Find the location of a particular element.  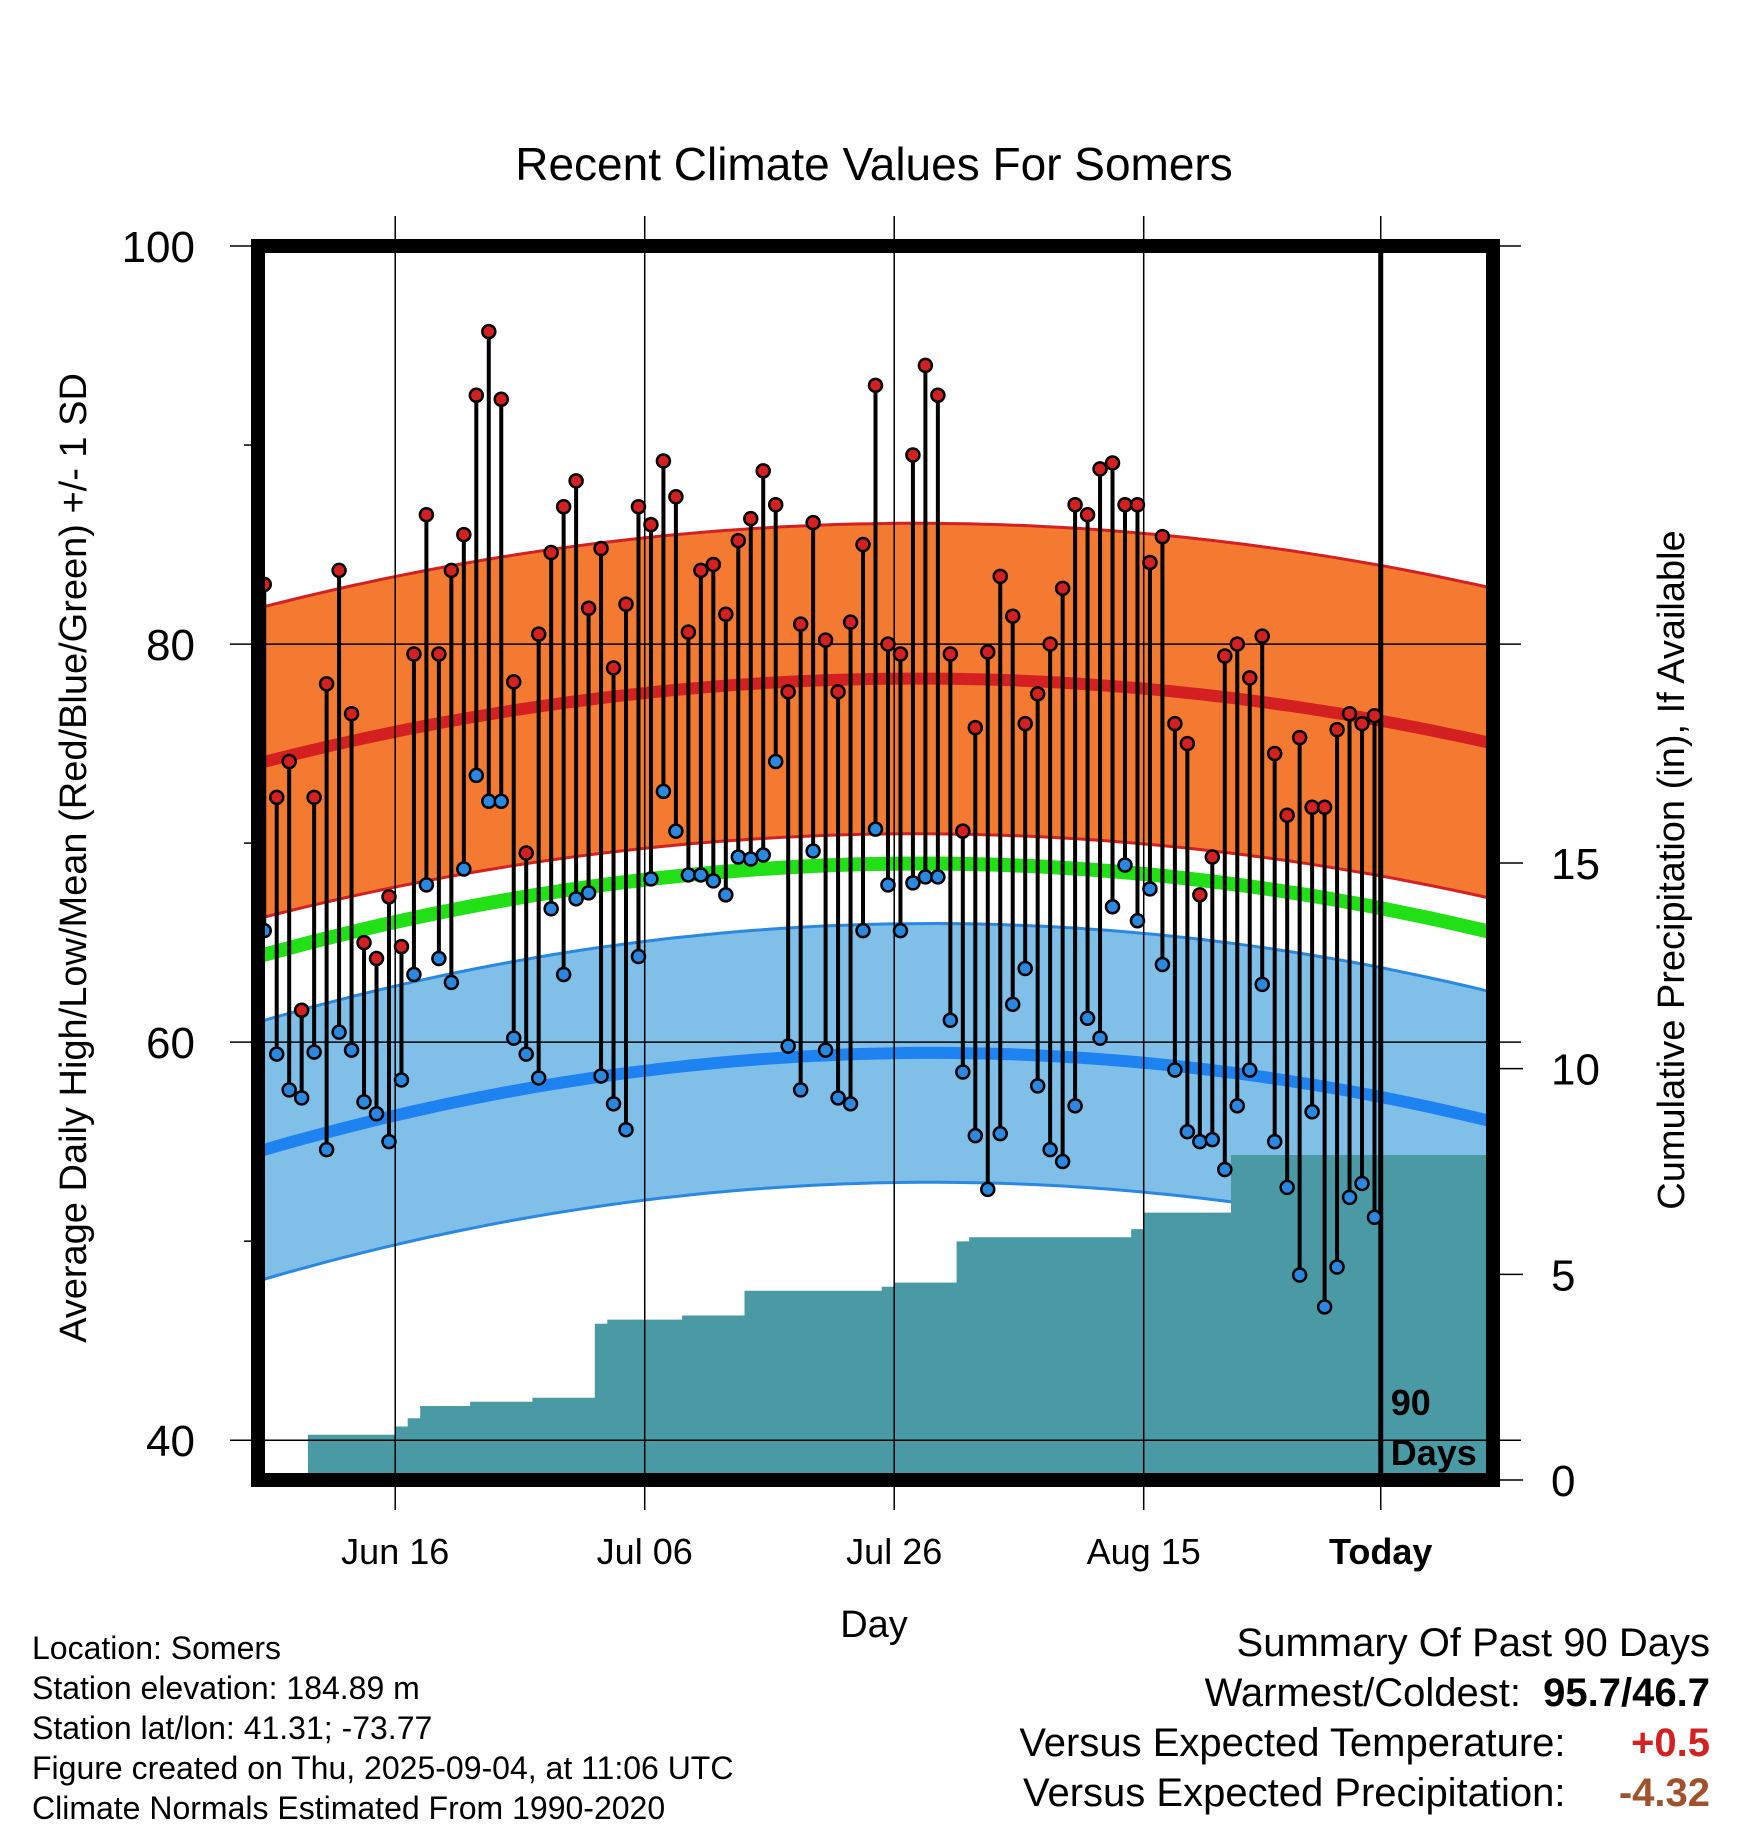

y2-tick-label: 10 is located at coordinates (1575, 1070).